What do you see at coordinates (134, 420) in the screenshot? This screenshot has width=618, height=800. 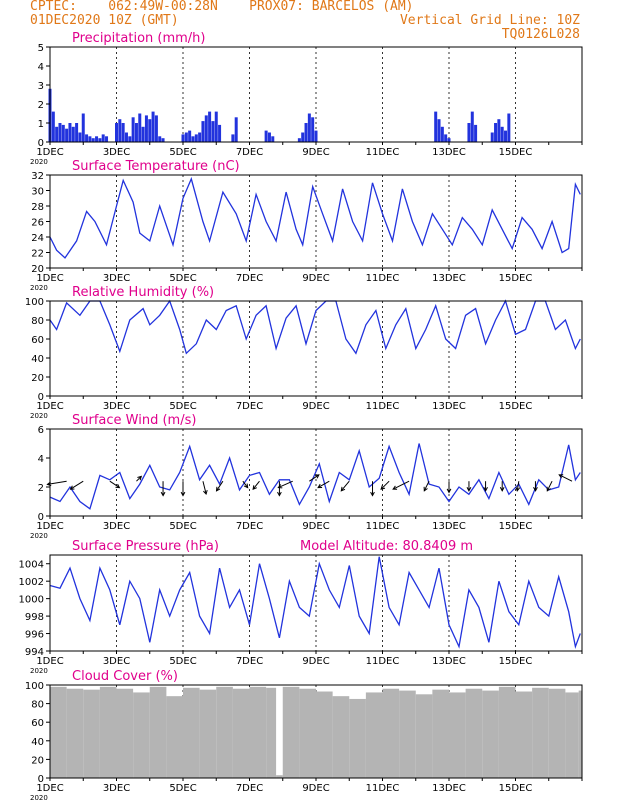 I see `panel-title: Surface Wind (m/s)` at bounding box center [134, 420].